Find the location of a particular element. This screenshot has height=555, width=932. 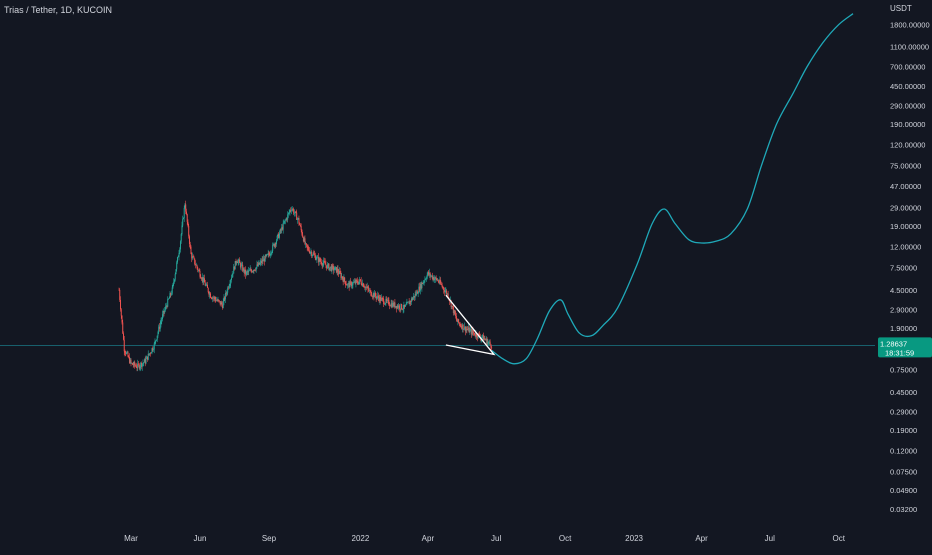

x-tick-label: Oct is located at coordinates (565, 538).